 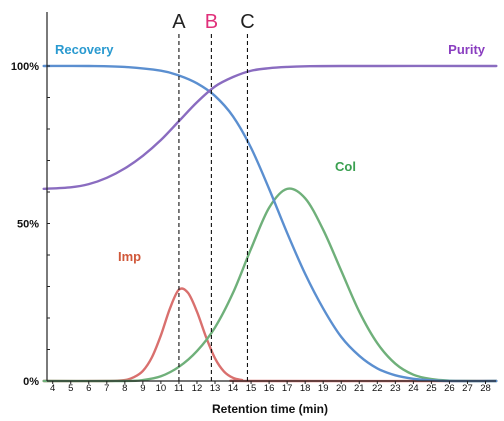 I want to click on marker-label-a: A, so click(x=179, y=22).